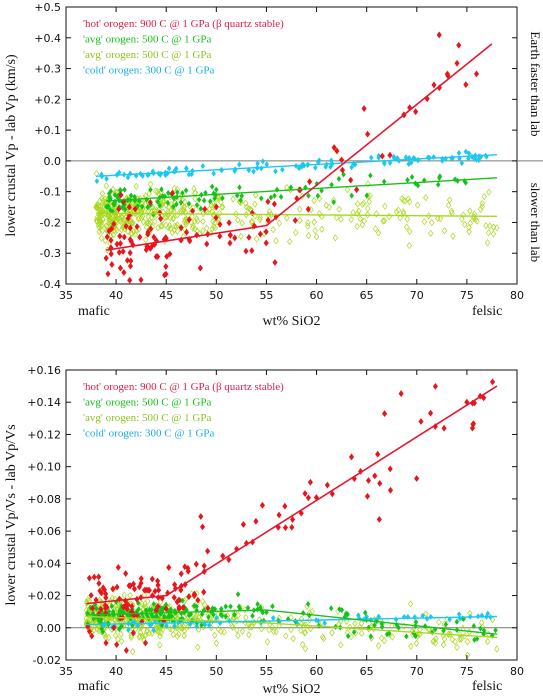 The height and width of the screenshot is (700, 543). What do you see at coordinates (487, 311) in the screenshot?
I see `felsic-label: felsic` at bounding box center [487, 311].